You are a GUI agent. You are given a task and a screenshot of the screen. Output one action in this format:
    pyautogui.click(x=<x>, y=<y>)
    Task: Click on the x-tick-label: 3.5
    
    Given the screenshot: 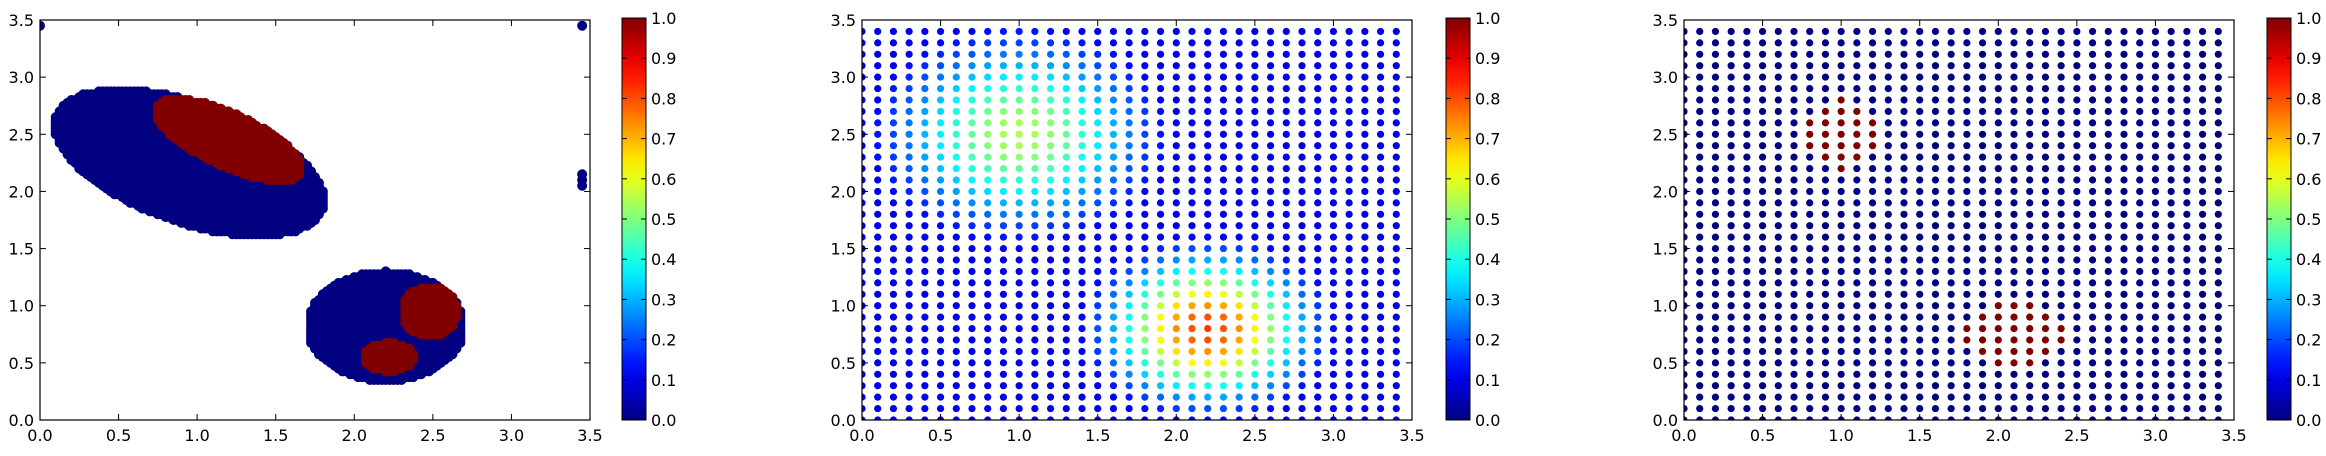 What is the action you would take?
    pyautogui.click(x=589, y=435)
    